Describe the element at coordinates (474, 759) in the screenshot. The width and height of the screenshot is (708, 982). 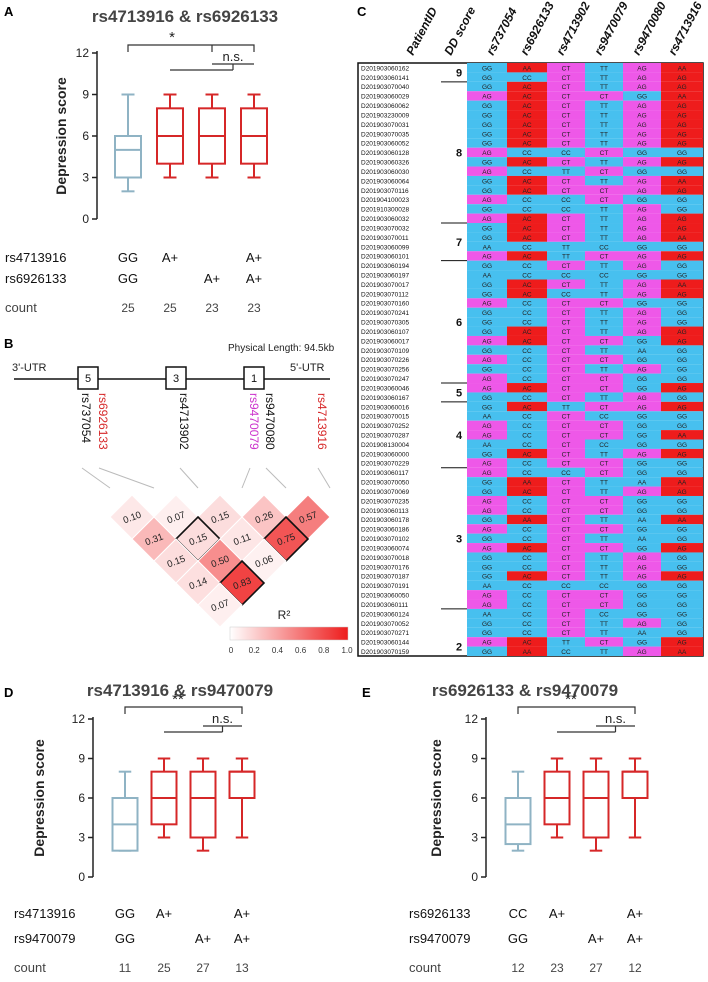
I see `y-tick-label: 9` at that location.